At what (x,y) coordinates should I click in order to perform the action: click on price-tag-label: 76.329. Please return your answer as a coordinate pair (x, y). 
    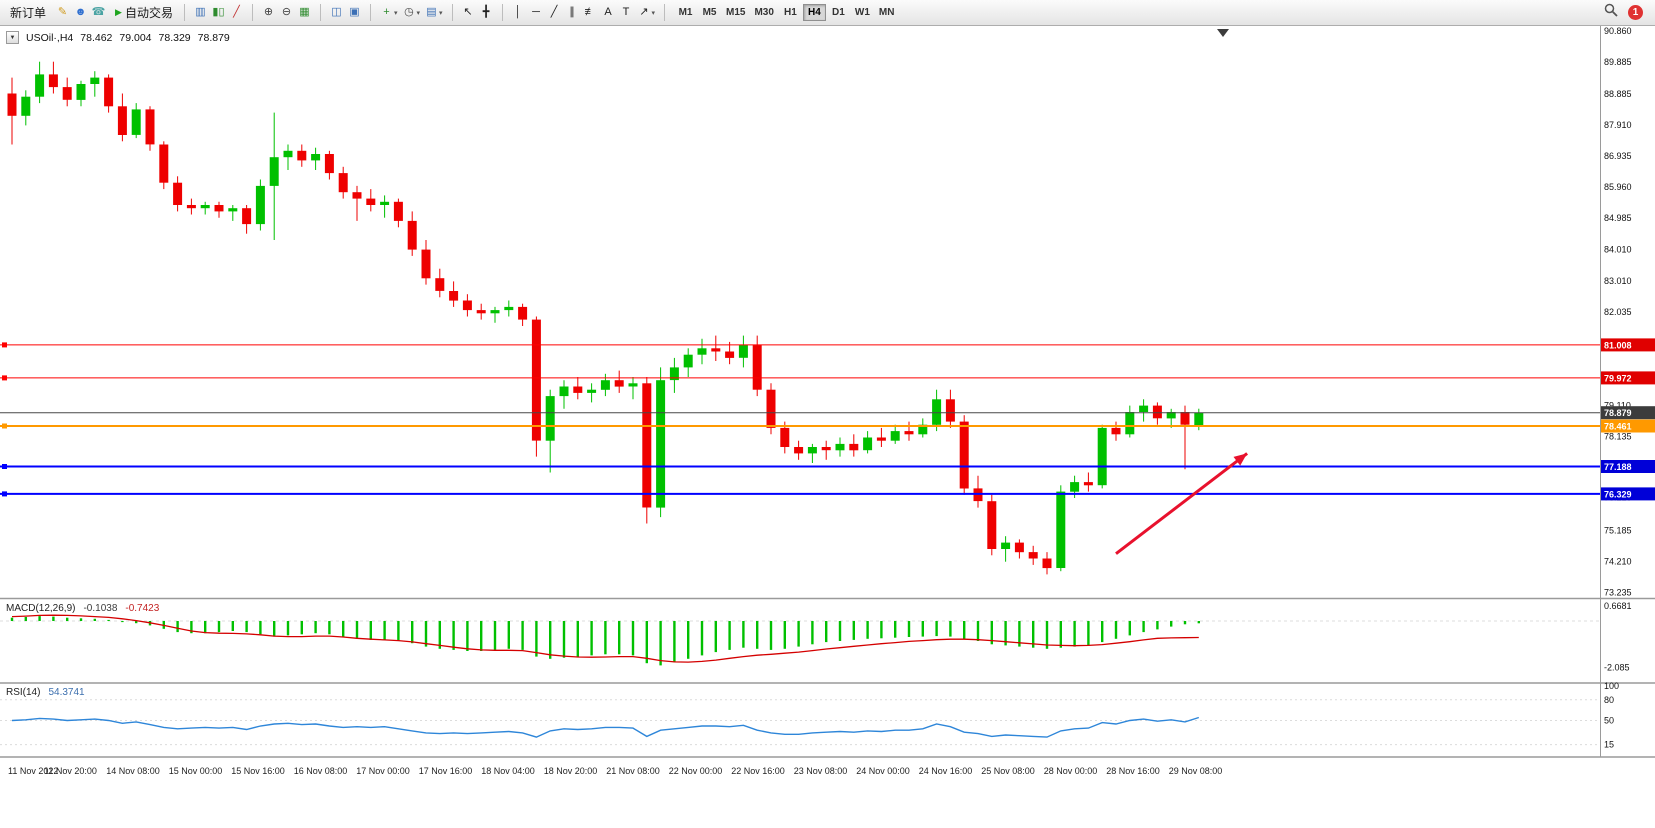
    Looking at the image, I should click on (1618, 494).